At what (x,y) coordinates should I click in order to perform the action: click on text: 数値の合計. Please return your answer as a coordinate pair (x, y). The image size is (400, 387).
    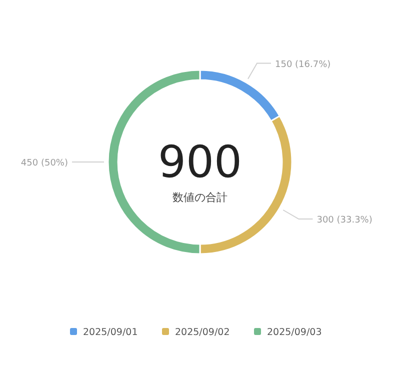
    Looking at the image, I should click on (200, 197).